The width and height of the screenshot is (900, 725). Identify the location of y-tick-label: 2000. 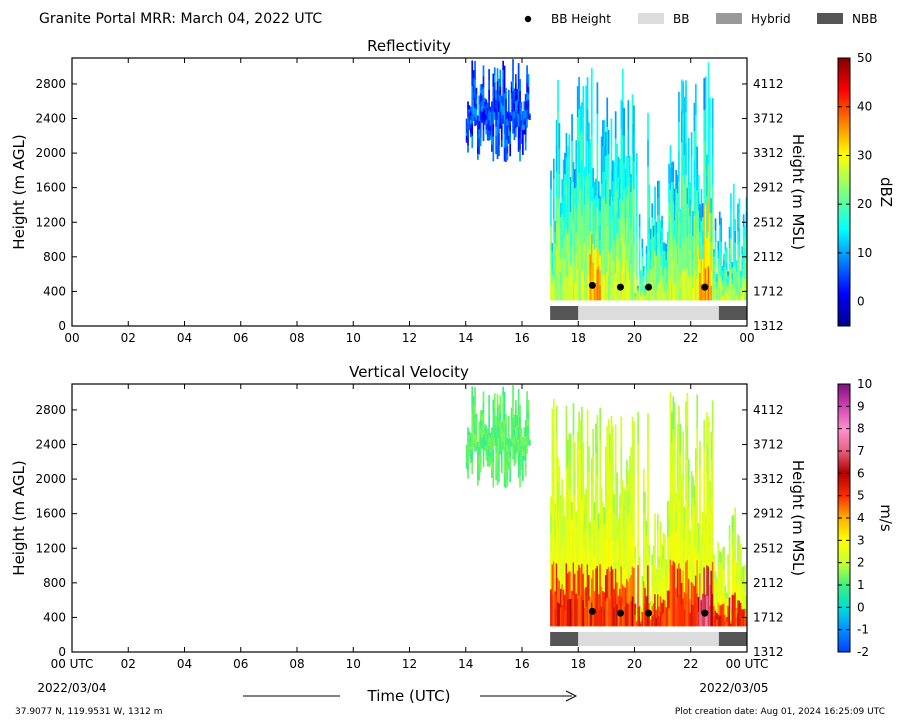
(50, 479).